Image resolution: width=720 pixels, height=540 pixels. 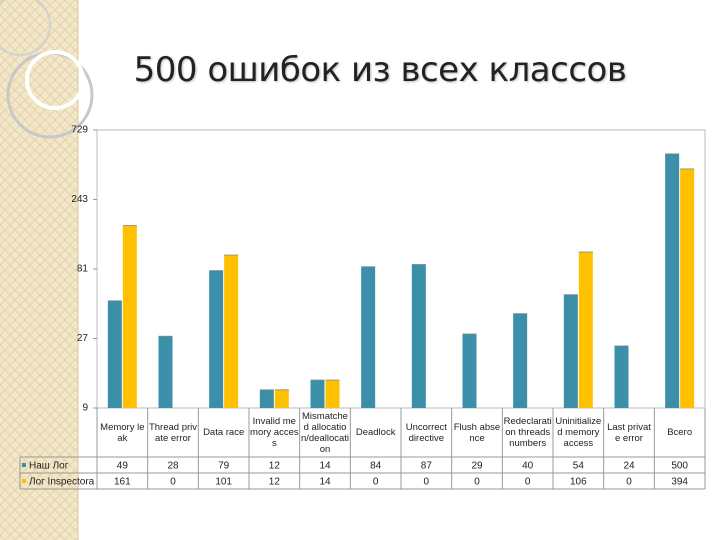 I want to click on x-tick-label: Deadlock, so click(x=375, y=432).